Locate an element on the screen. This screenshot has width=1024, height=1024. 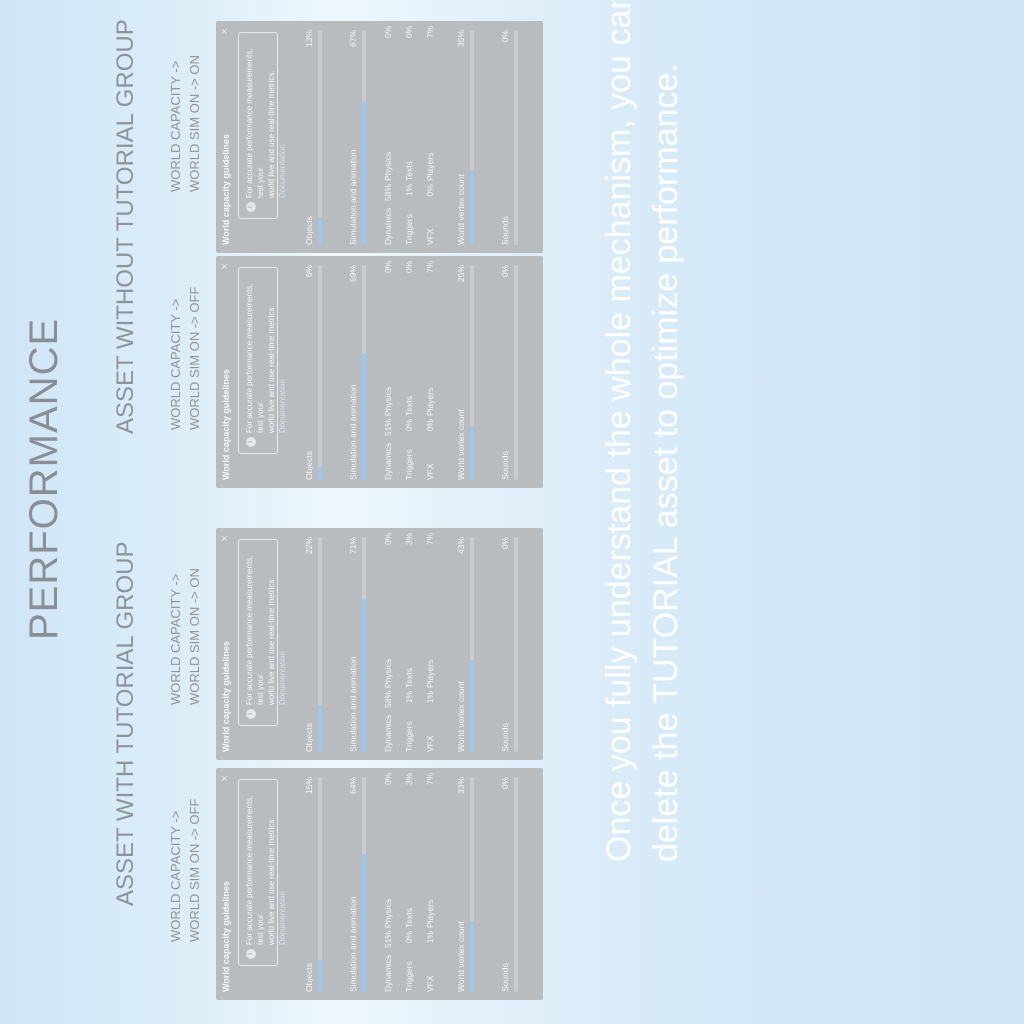
metric-value: 25% is located at coordinates (461, 274).